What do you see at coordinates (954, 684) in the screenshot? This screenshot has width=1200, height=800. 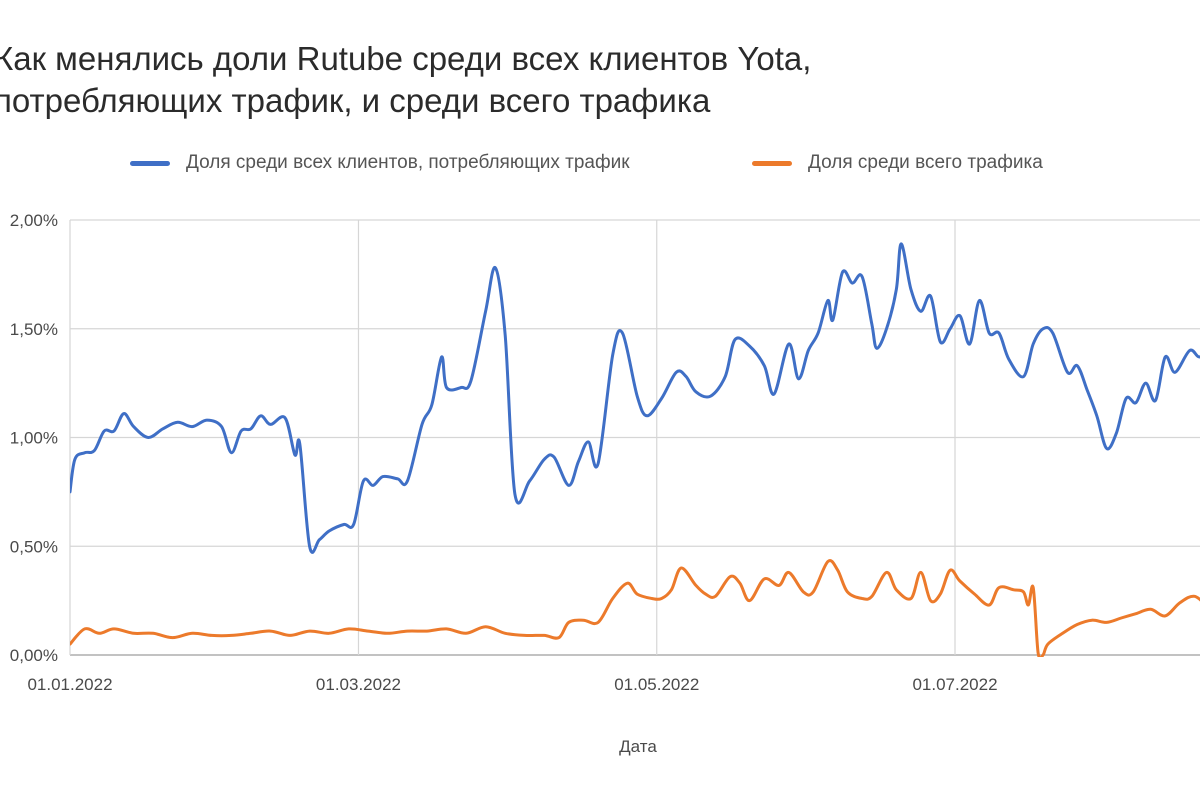 I see `x-tick-label: 01.07.2022` at bounding box center [954, 684].